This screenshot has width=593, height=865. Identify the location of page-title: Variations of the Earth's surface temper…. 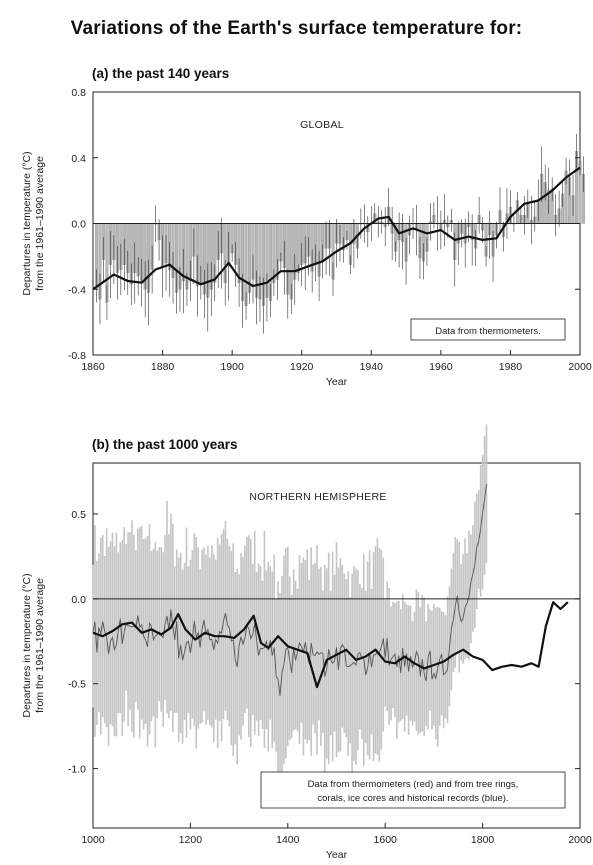
(296, 28).